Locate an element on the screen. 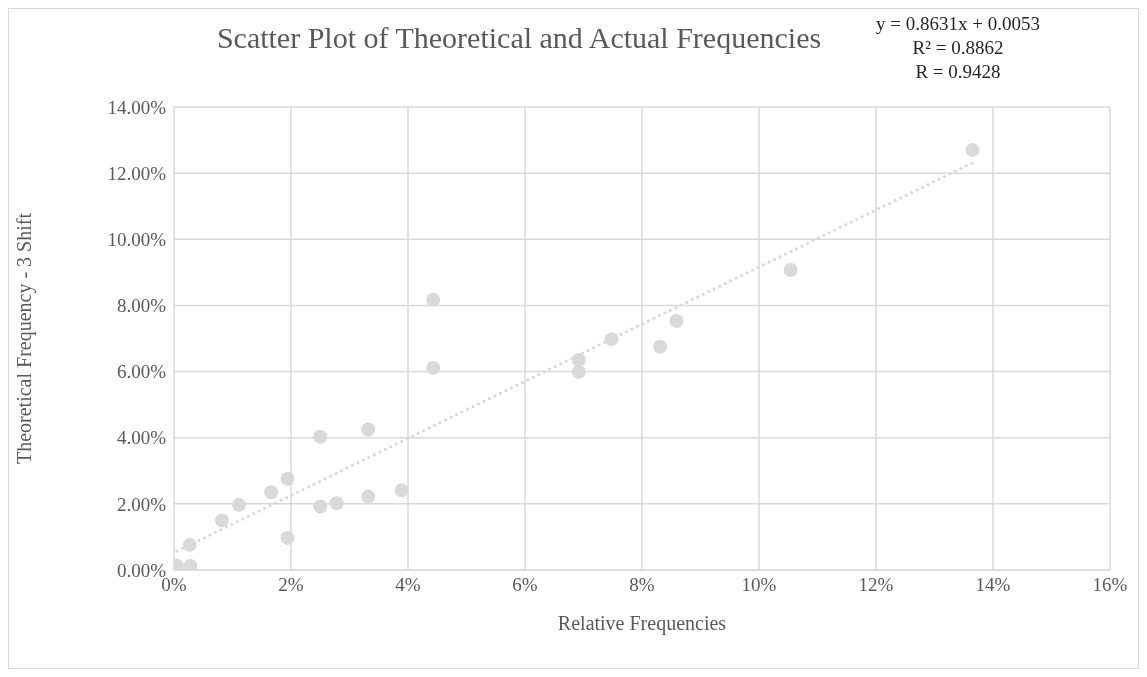 Image resolution: width=1147 pixels, height=677 pixels. x-tick-label: 14% is located at coordinates (993, 585).